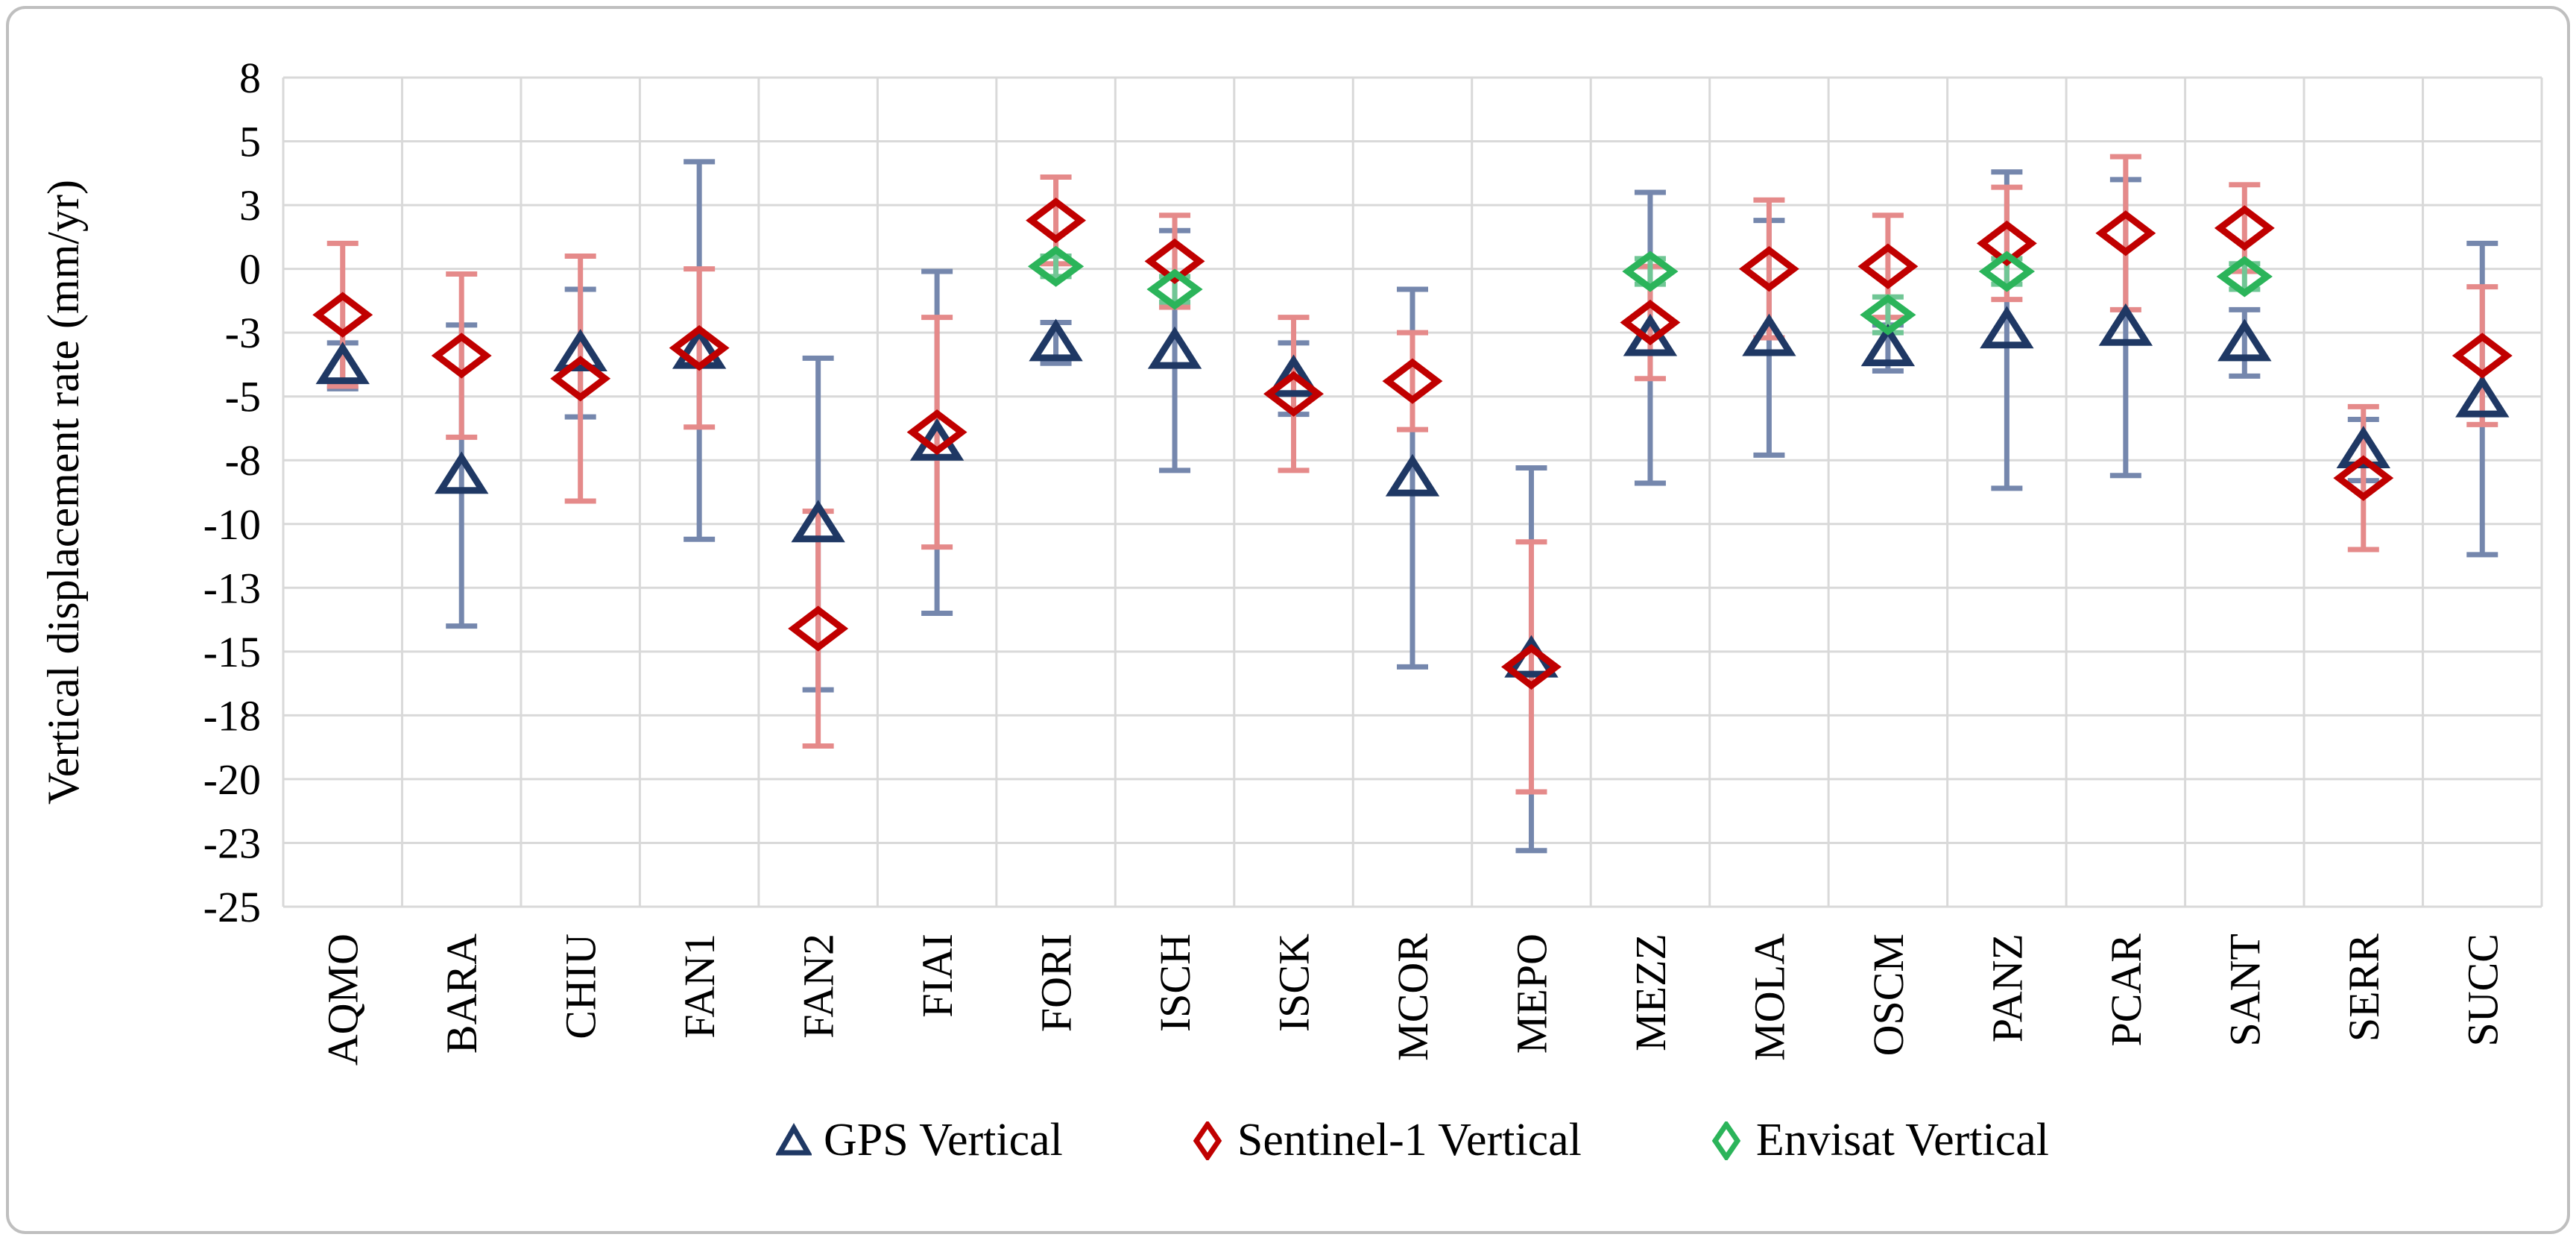 This screenshot has height=1240, width=2576. I want to click on gps-marker-SUCC, so click(2483, 396).